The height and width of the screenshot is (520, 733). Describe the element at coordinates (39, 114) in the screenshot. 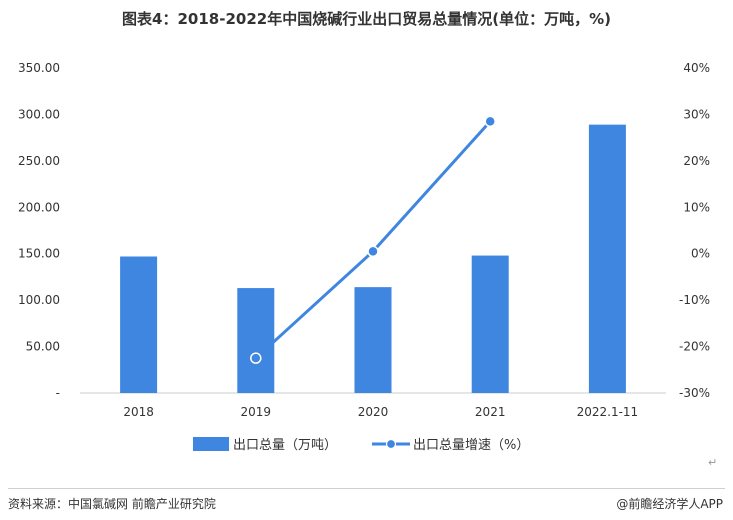

I see `left-tick-label: 300.00` at that location.